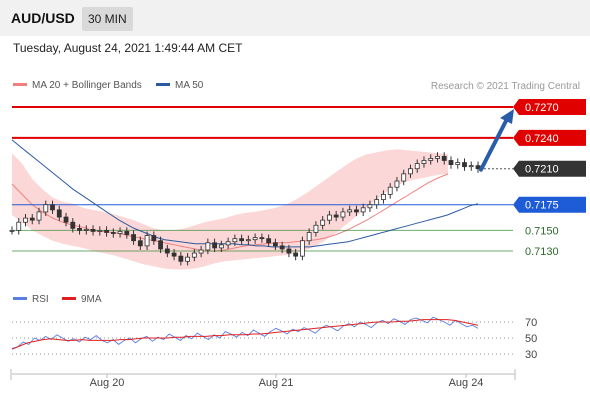 The height and width of the screenshot is (400, 590). I want to click on legend-label: MA 20 + Bollinger Bands, so click(87, 85).